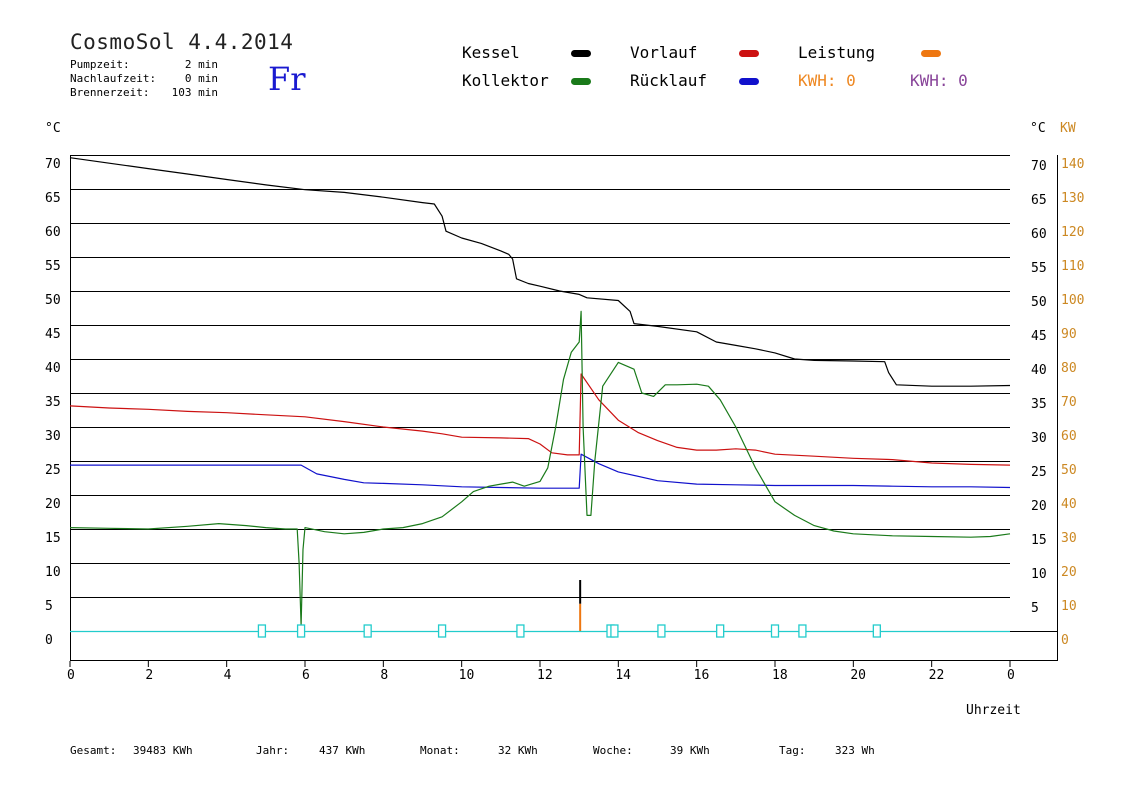  What do you see at coordinates (931, 53) in the screenshot?
I see `legend-leistung-swatch` at bounding box center [931, 53].